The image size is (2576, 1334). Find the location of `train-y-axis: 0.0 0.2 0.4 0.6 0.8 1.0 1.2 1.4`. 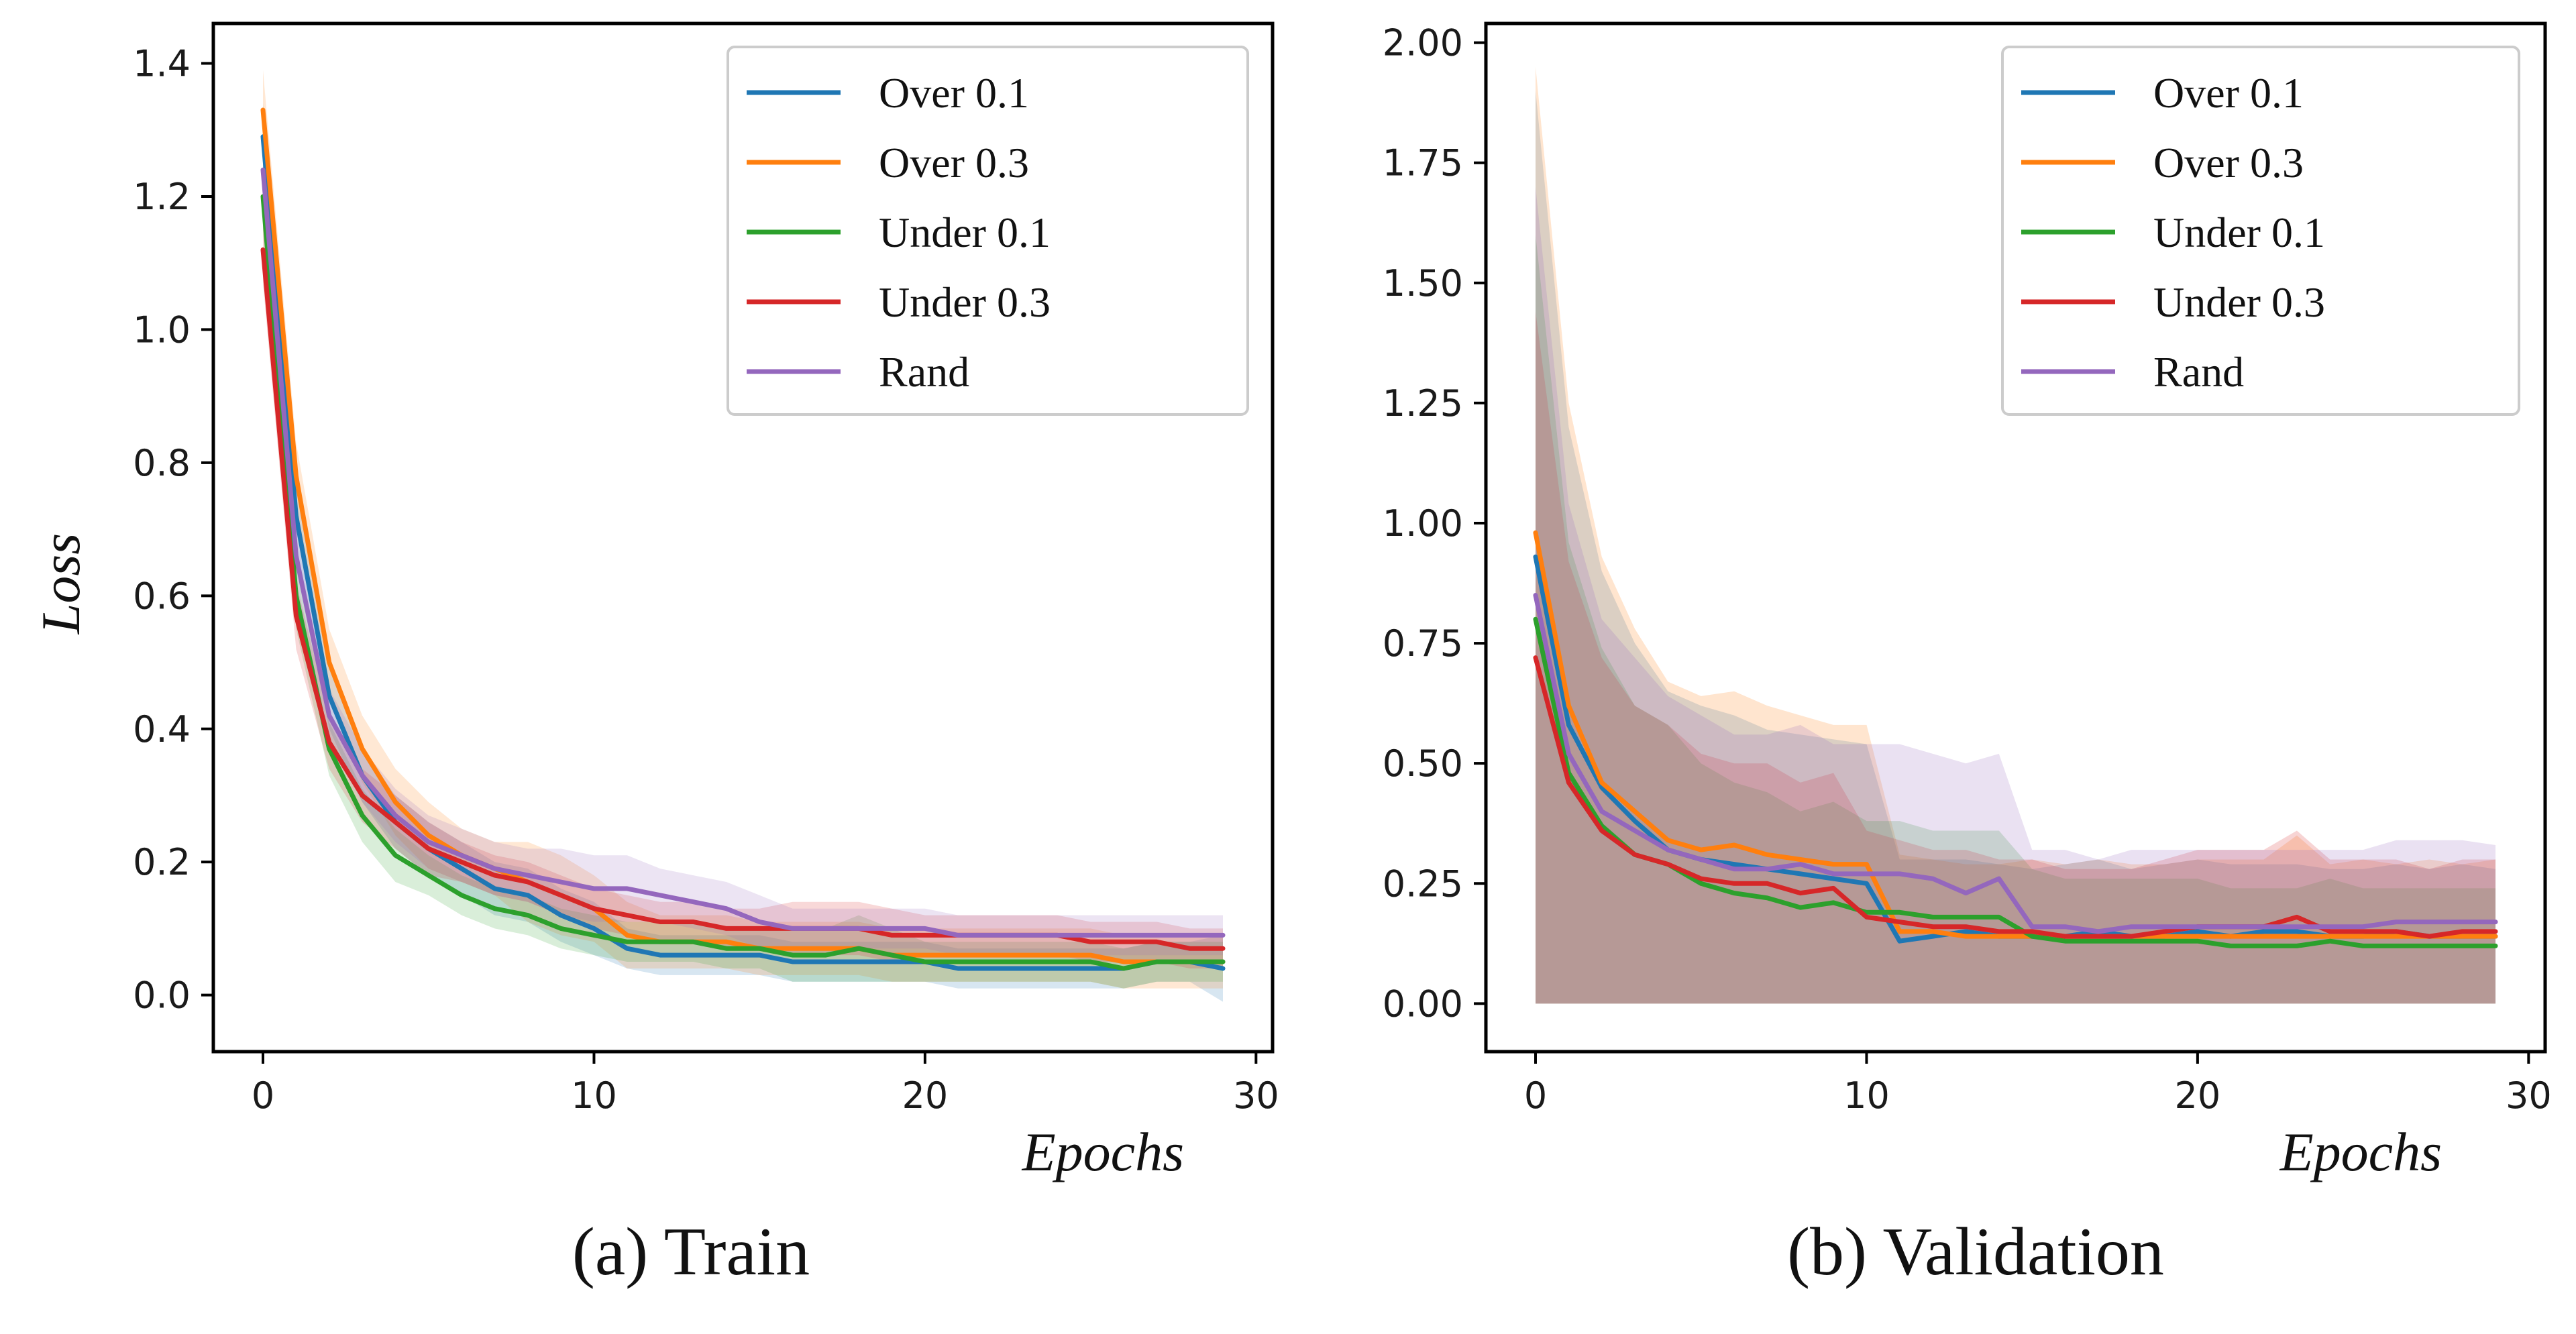

train-y-axis: 0.0 0.2 0.4 0.6 0.8 1.0 1.2 1.4 is located at coordinates (173, 530).